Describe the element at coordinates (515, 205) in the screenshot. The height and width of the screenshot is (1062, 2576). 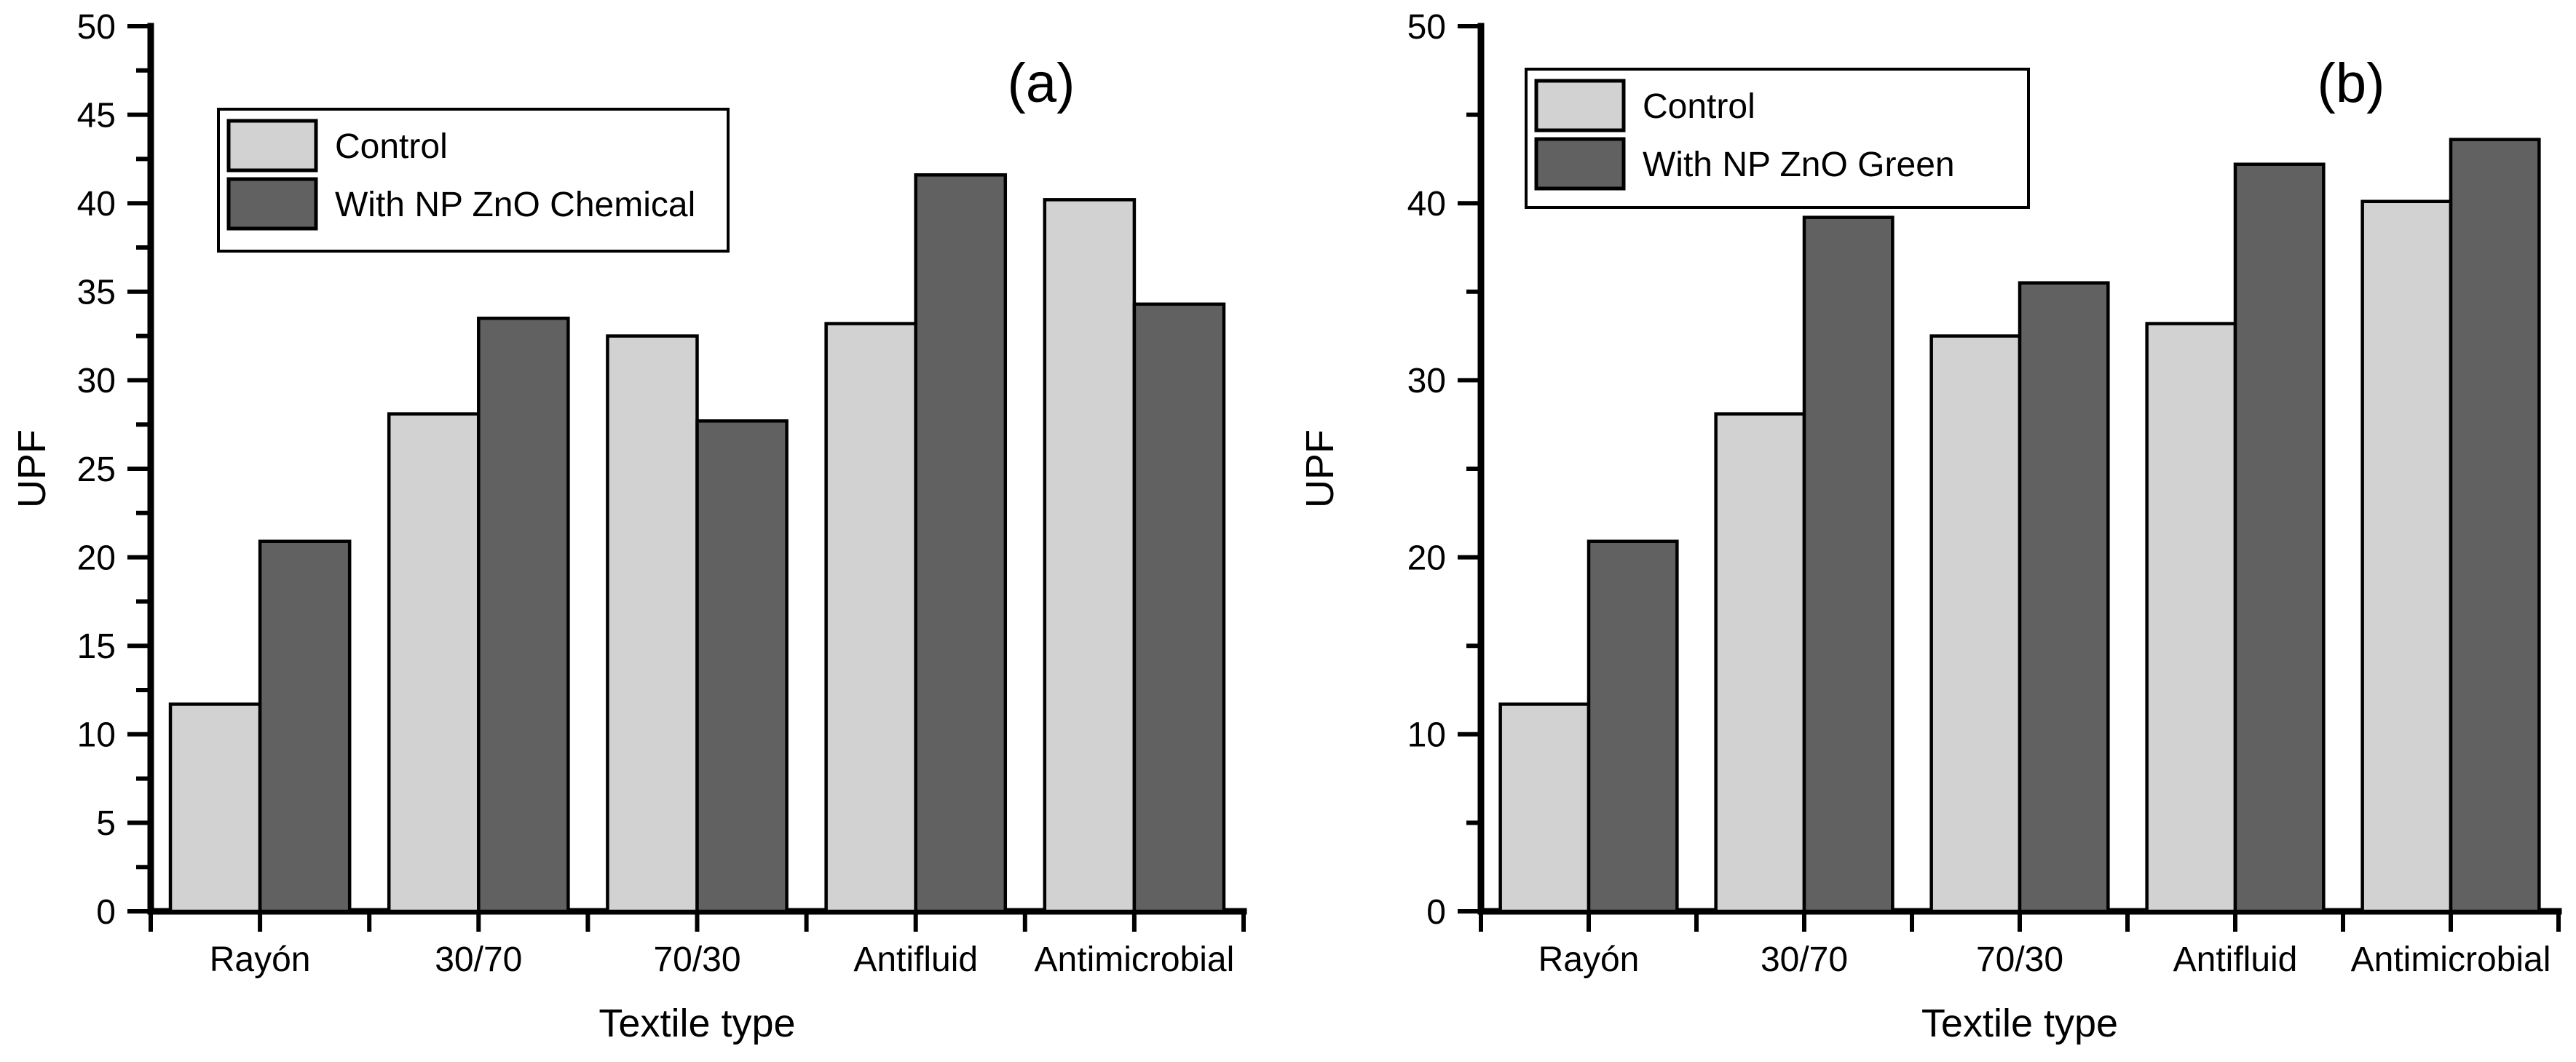
I see `legend-label-1: With NP ZnO Chemical` at that location.